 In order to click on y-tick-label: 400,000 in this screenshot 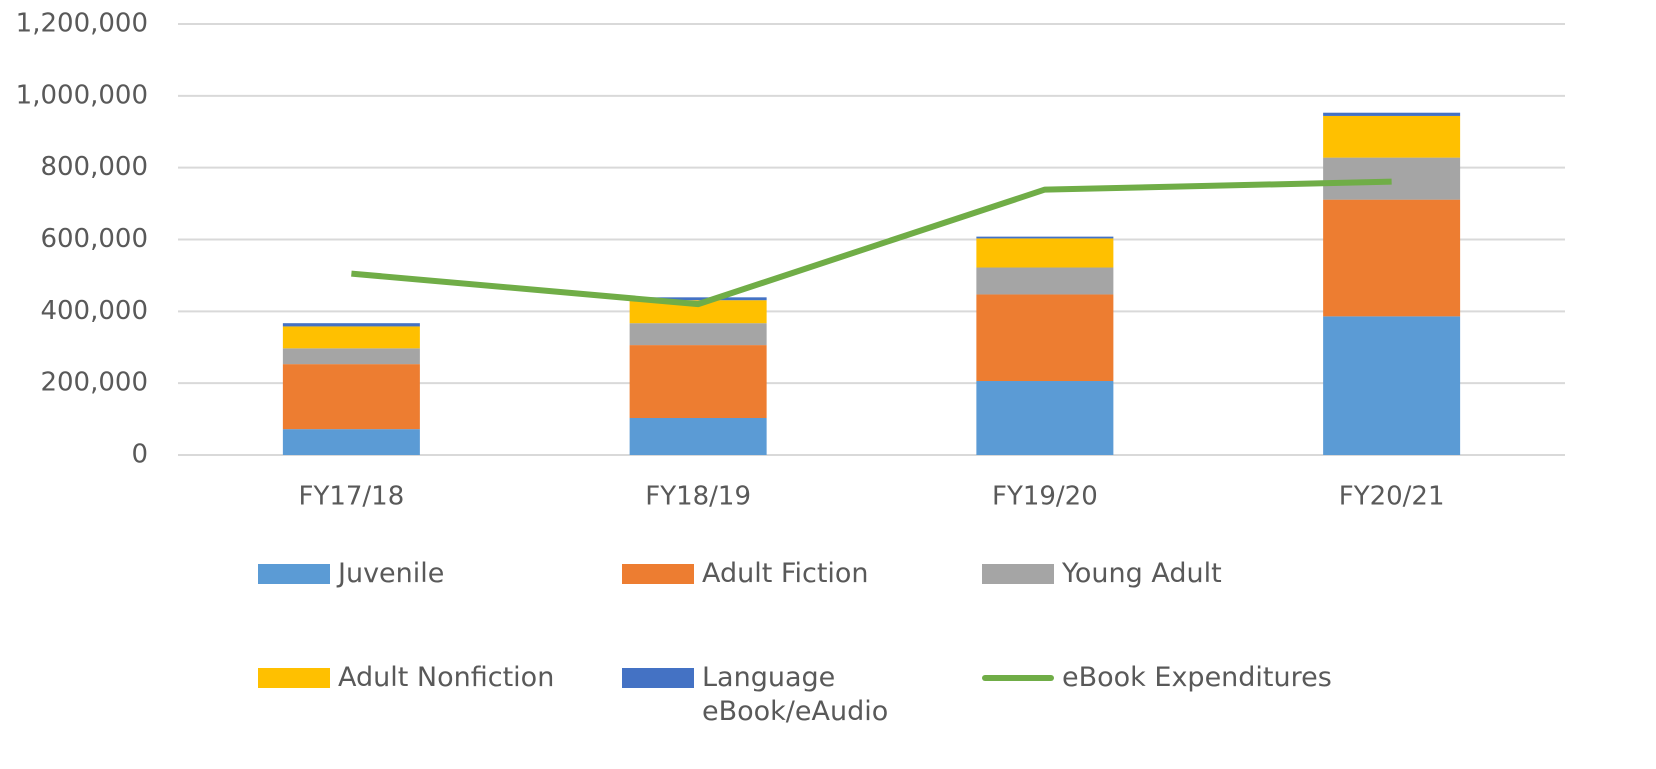, I will do `click(94, 311)`.